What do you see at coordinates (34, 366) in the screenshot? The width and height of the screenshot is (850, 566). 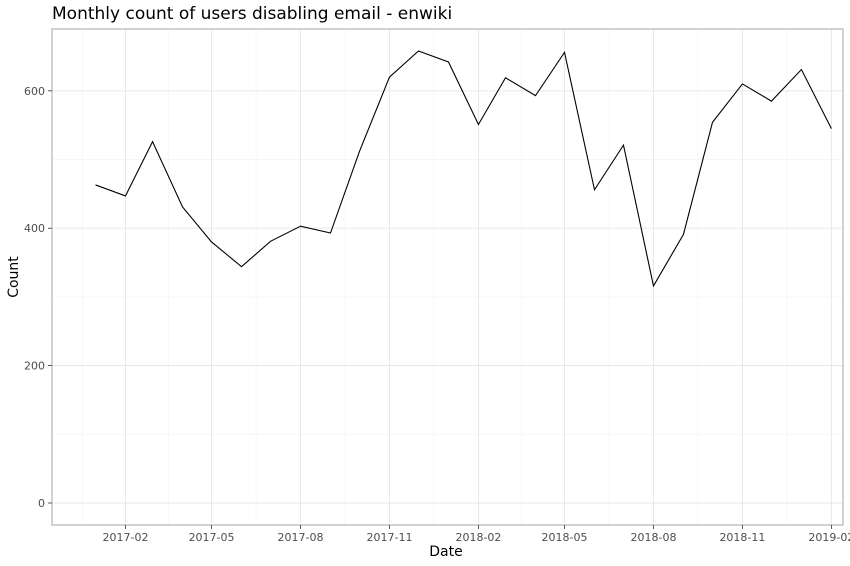 I see `y-tick-label: 200` at bounding box center [34, 366].